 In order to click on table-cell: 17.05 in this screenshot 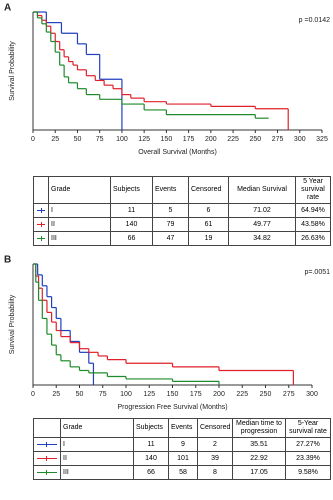, I will do `click(259, 472)`.